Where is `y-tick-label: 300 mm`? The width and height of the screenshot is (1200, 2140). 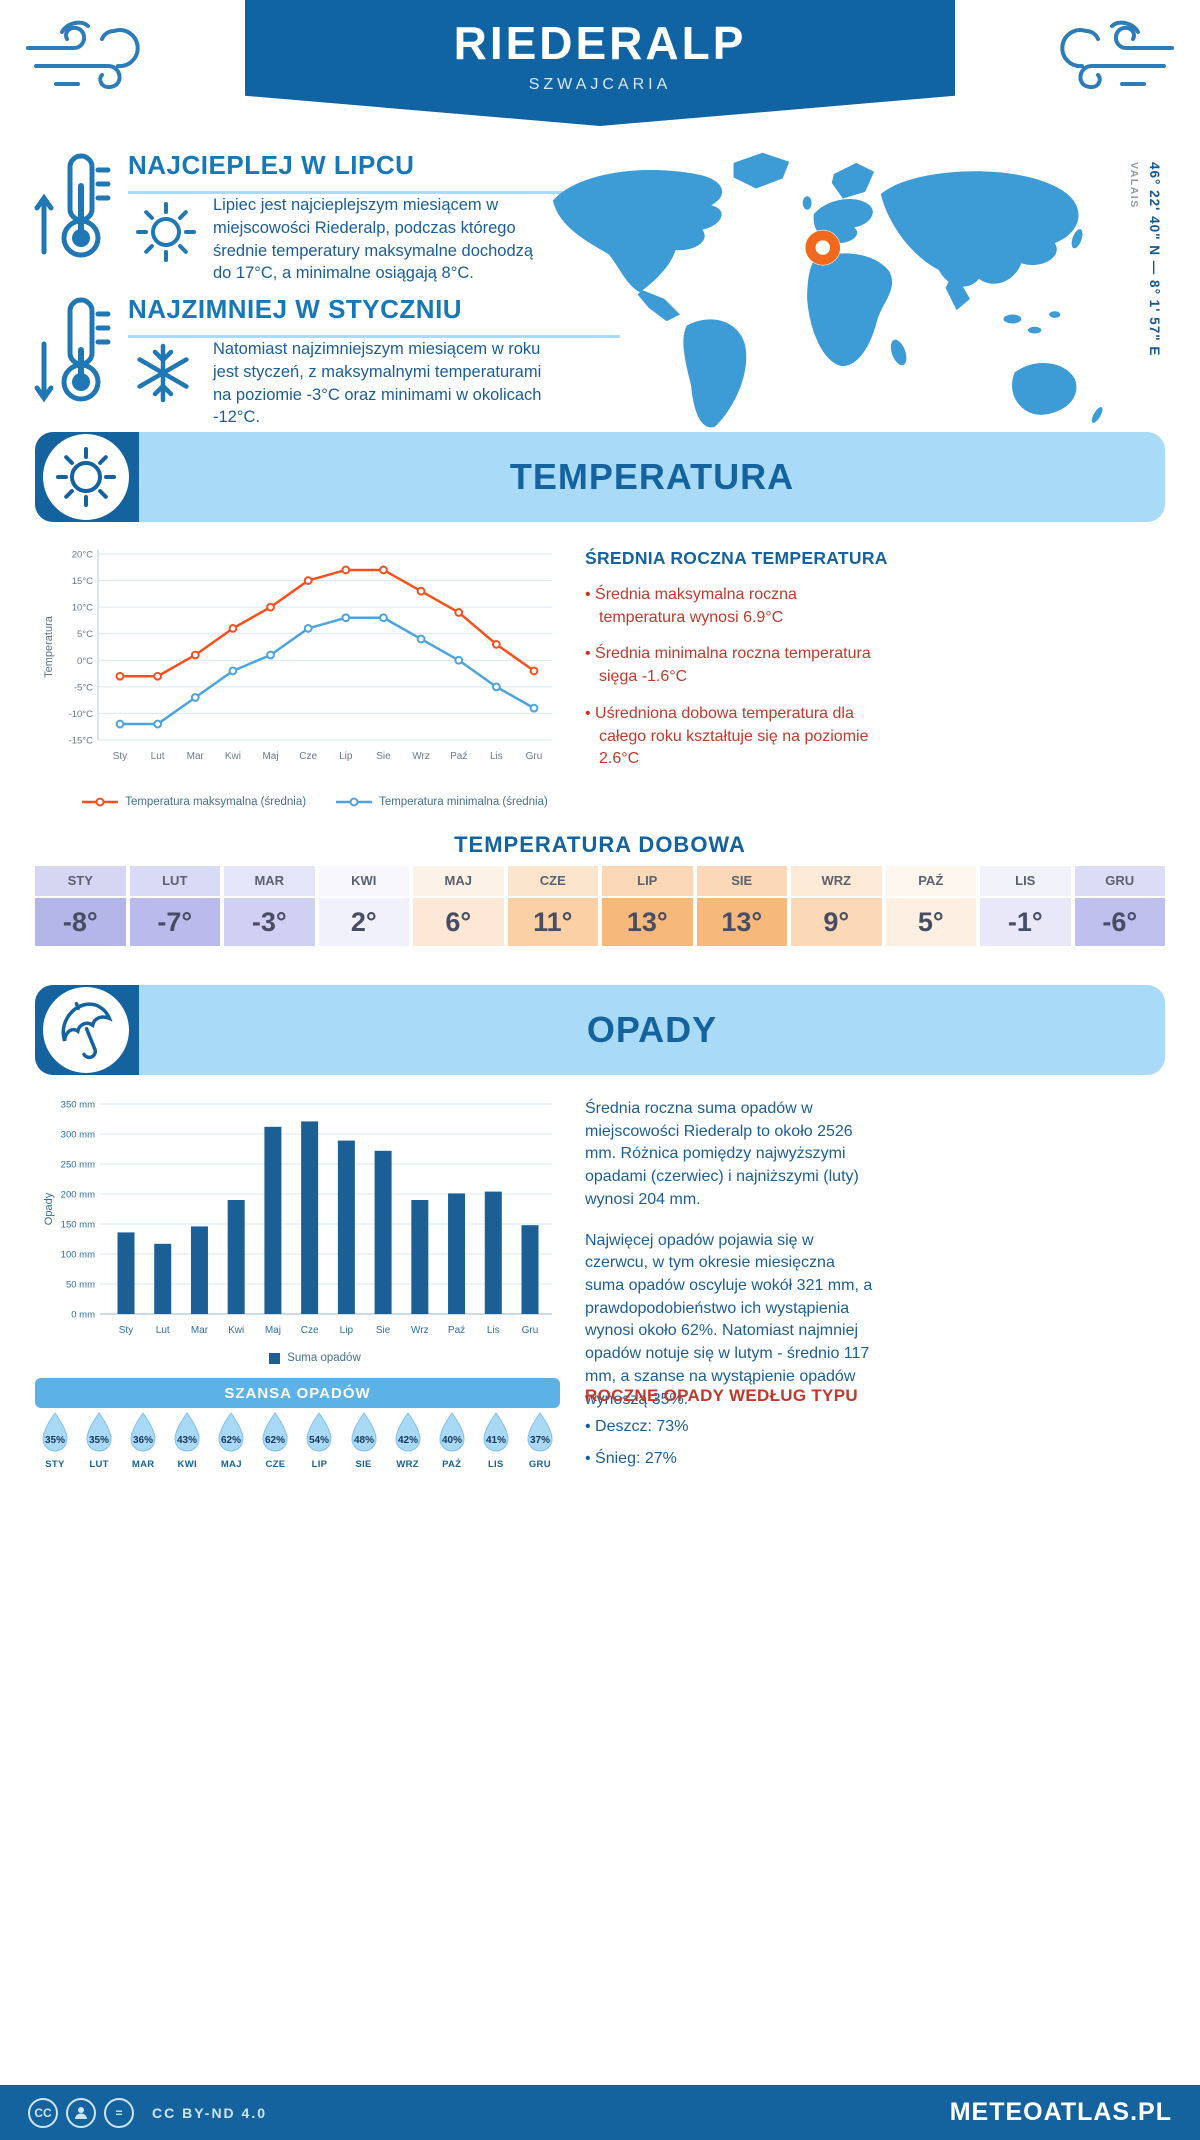 y-tick-label: 300 mm is located at coordinates (78, 1135).